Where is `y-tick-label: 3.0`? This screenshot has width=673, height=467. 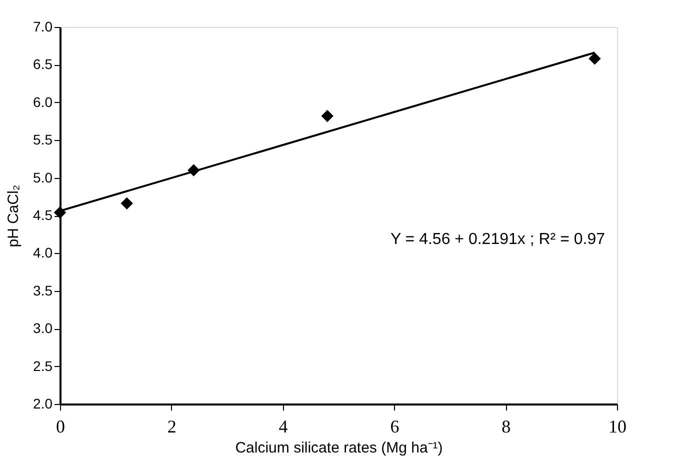 y-tick-label: 3.0 is located at coordinates (43, 328).